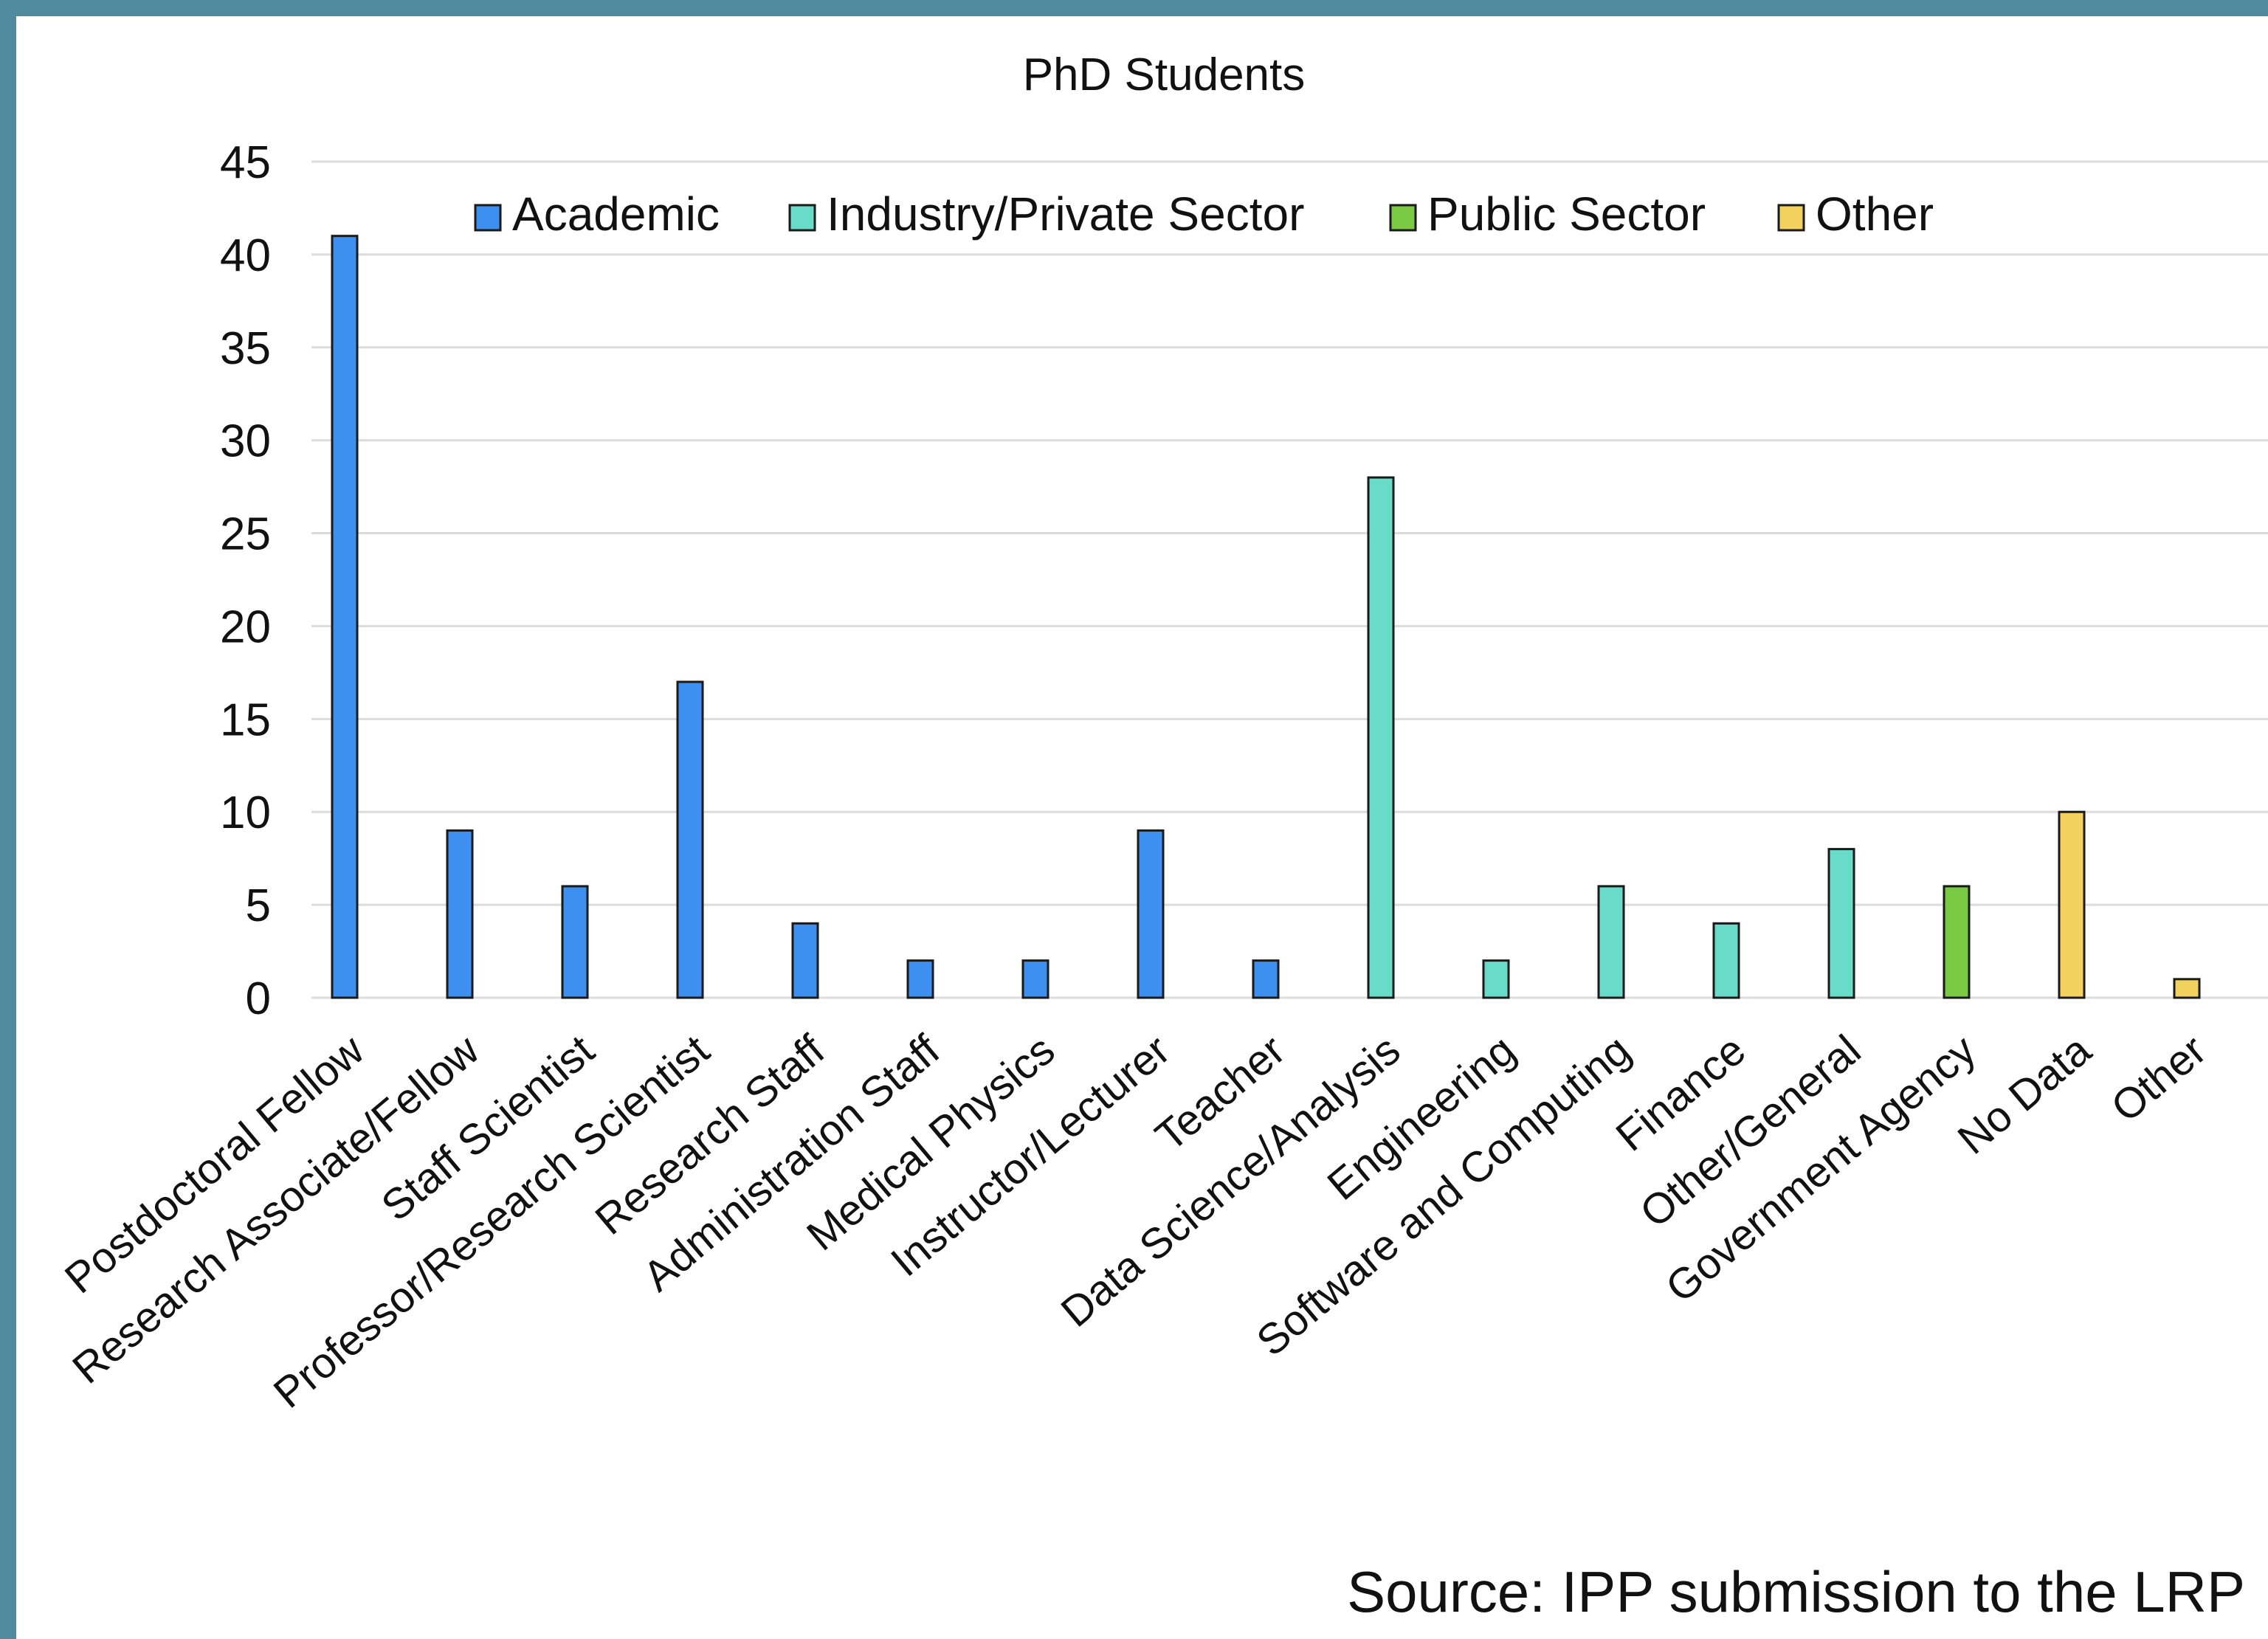  What do you see at coordinates (246, 580) in the screenshot?
I see `y-axis-ticks: 0 5 10 15 20 25 30 35 40 45` at bounding box center [246, 580].